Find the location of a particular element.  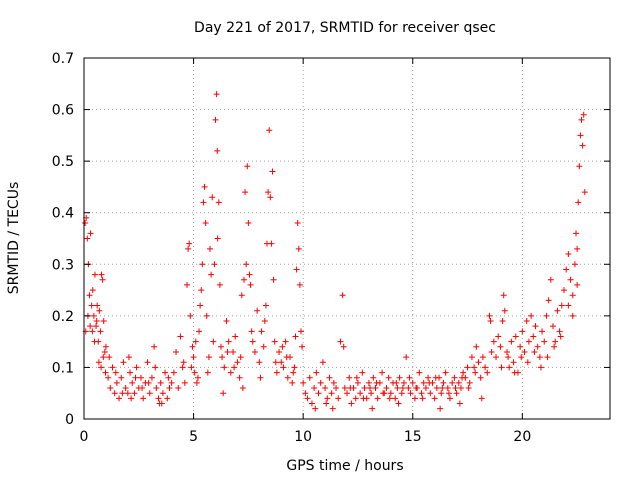

y-tick-label: 0.7 is located at coordinates (63, 59).